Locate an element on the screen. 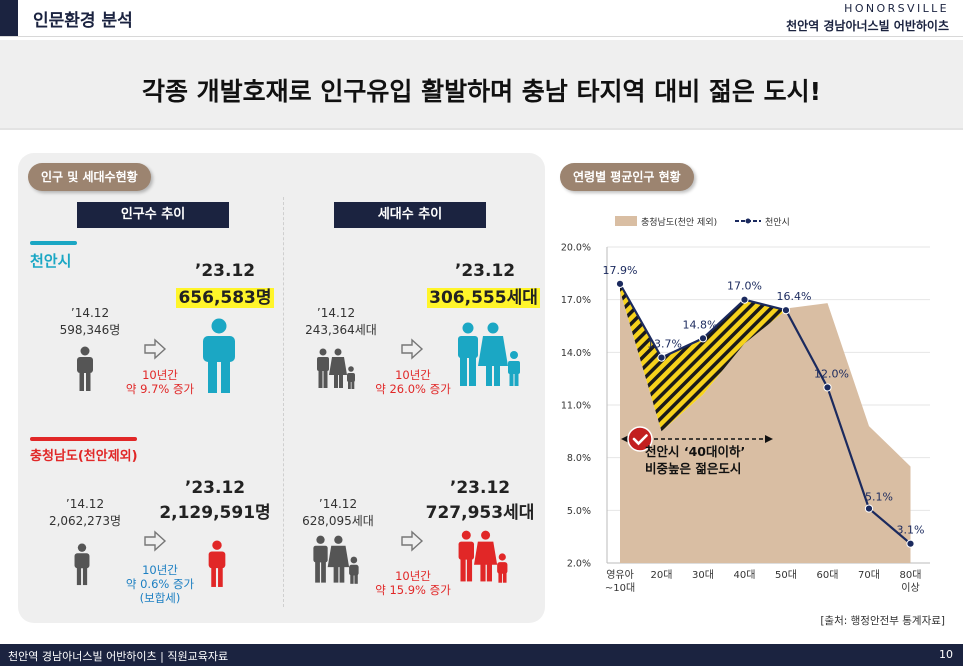 The height and width of the screenshot is (666, 963). cheonan-data-label: 16.4% is located at coordinates (794, 296).